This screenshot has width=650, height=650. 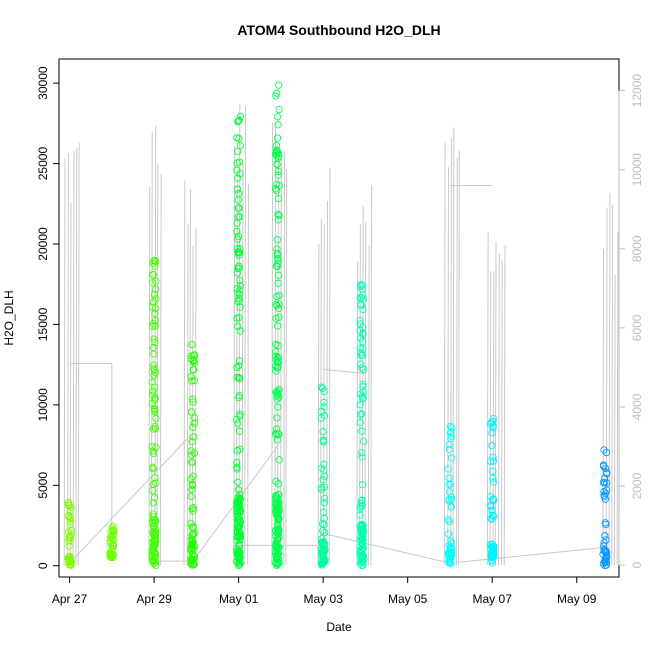 What do you see at coordinates (637, 327) in the screenshot?
I see `y-right-tick-label: 6000` at bounding box center [637, 327].